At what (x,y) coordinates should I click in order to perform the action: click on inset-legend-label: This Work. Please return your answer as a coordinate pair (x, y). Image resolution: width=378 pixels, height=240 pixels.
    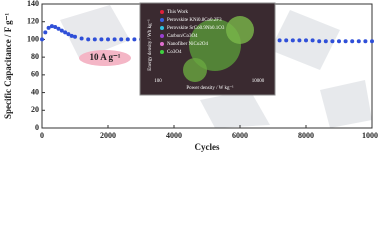
    Looking at the image, I should click on (178, 12).